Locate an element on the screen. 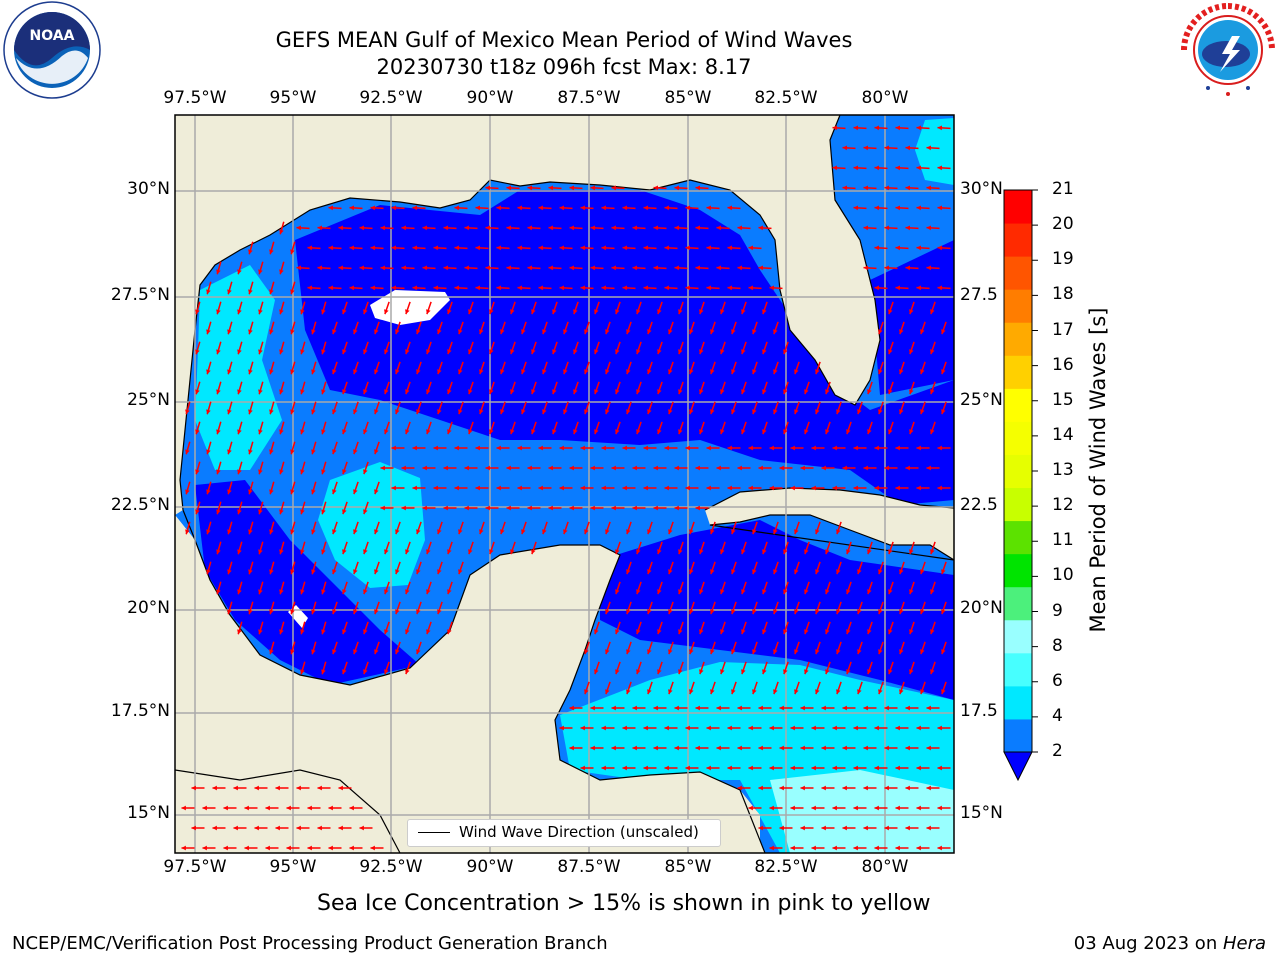 The image size is (1280, 960). colorbar-tick-label: 4 is located at coordinates (1057, 715).